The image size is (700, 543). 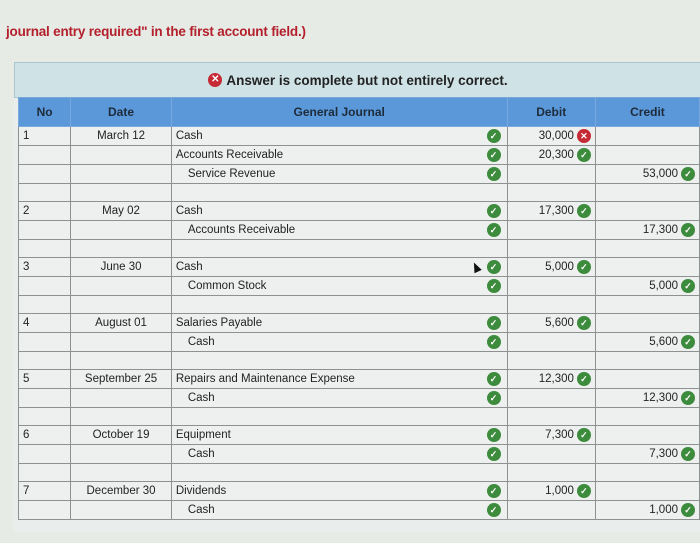 What do you see at coordinates (121, 379) in the screenshot?
I see `entry-date: September 25` at bounding box center [121, 379].